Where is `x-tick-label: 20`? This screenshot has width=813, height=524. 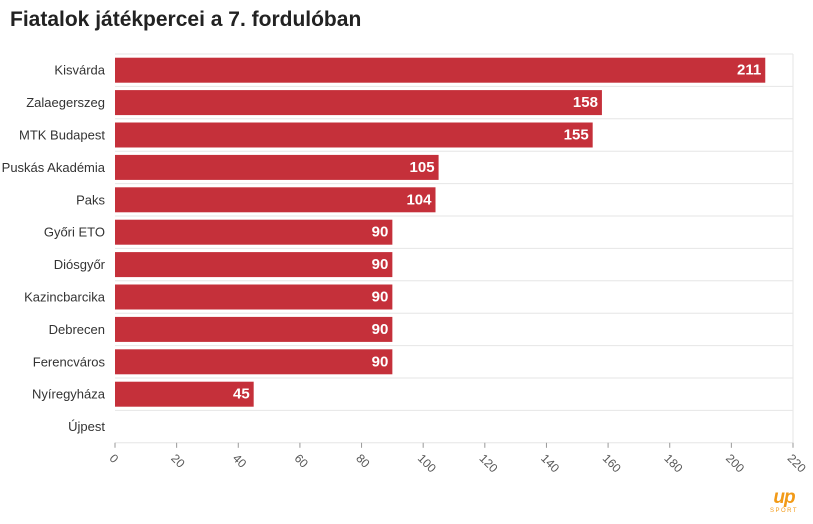
x-tick-label: 20 is located at coordinates (178, 461).